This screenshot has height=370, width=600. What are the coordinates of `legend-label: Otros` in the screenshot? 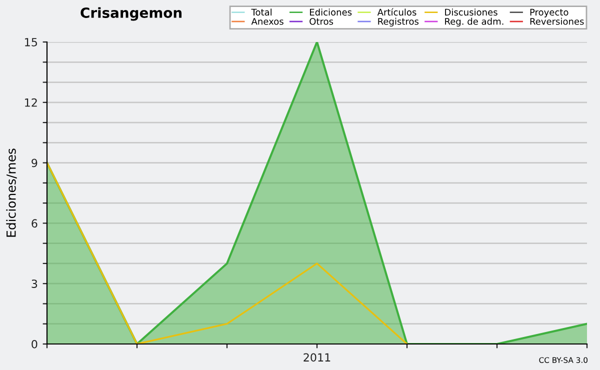 It's located at (322, 21).